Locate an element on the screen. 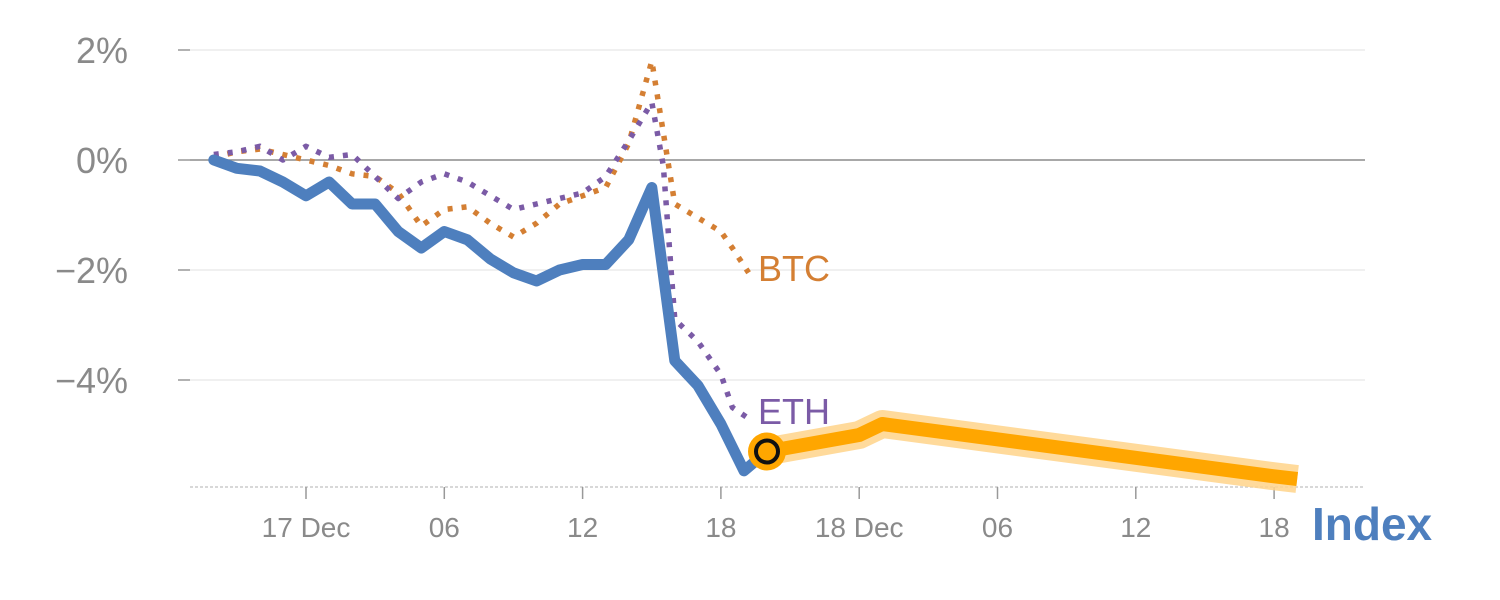  x-tick-label: 18 Dec is located at coordinates (859, 527).